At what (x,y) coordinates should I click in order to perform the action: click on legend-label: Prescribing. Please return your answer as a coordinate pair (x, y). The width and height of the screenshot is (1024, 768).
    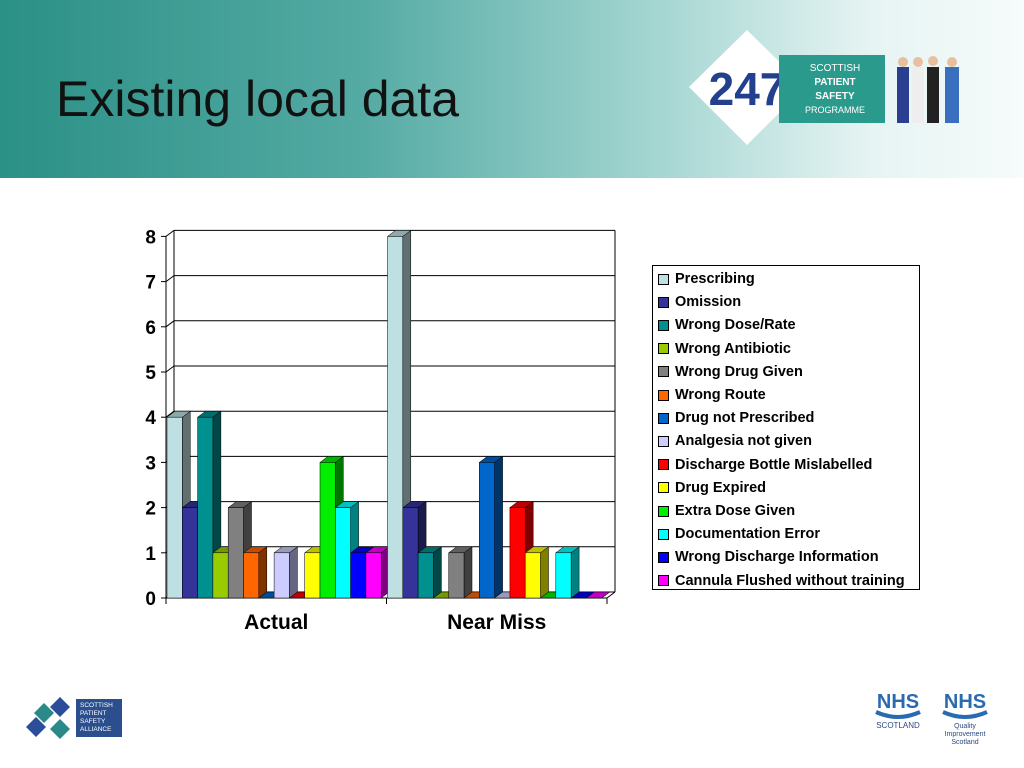
    Looking at the image, I should click on (715, 279).